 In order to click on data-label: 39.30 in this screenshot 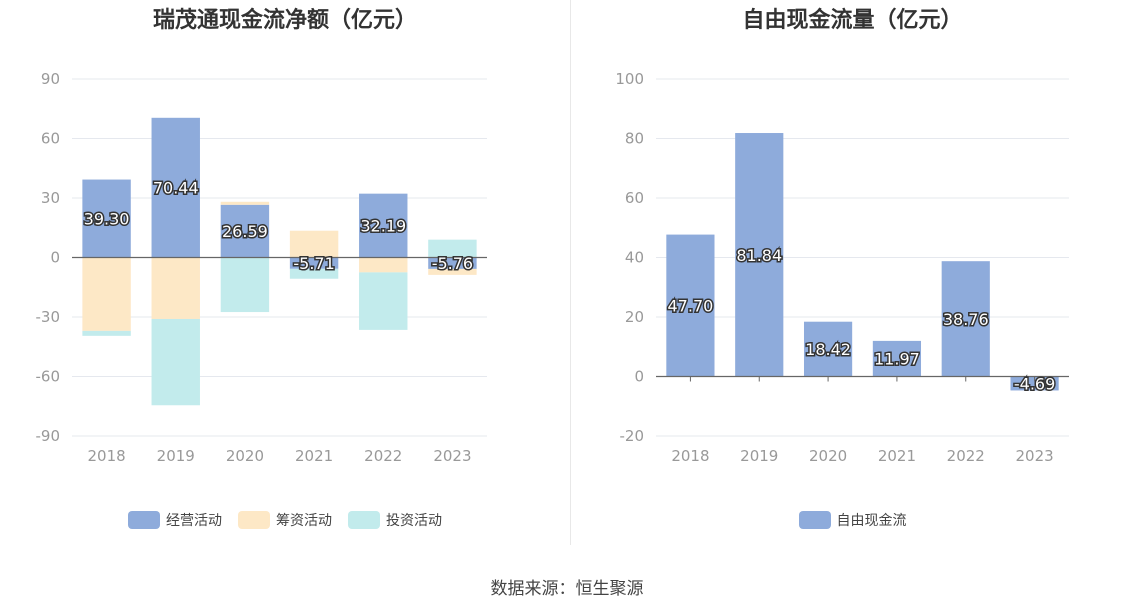, I will do `click(107, 219)`.